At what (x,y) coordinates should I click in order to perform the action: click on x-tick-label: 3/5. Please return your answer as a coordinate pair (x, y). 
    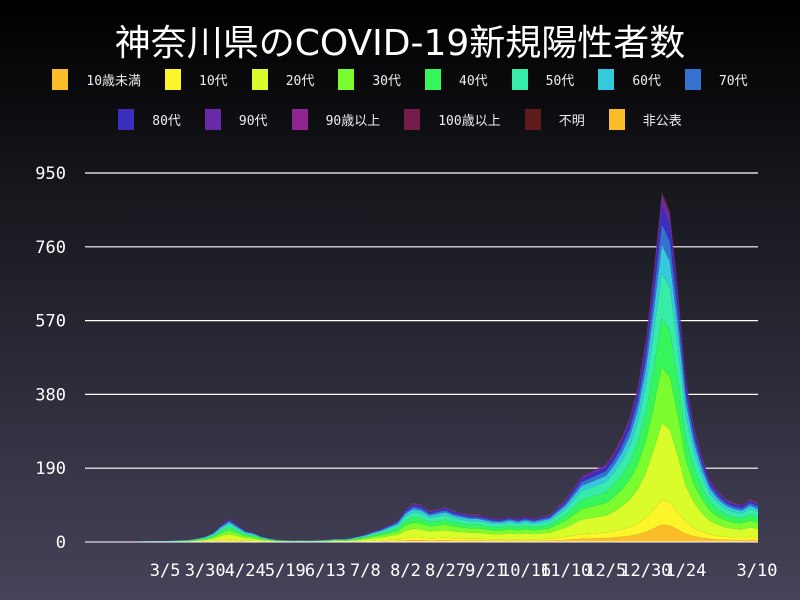
    Looking at the image, I should click on (165, 571).